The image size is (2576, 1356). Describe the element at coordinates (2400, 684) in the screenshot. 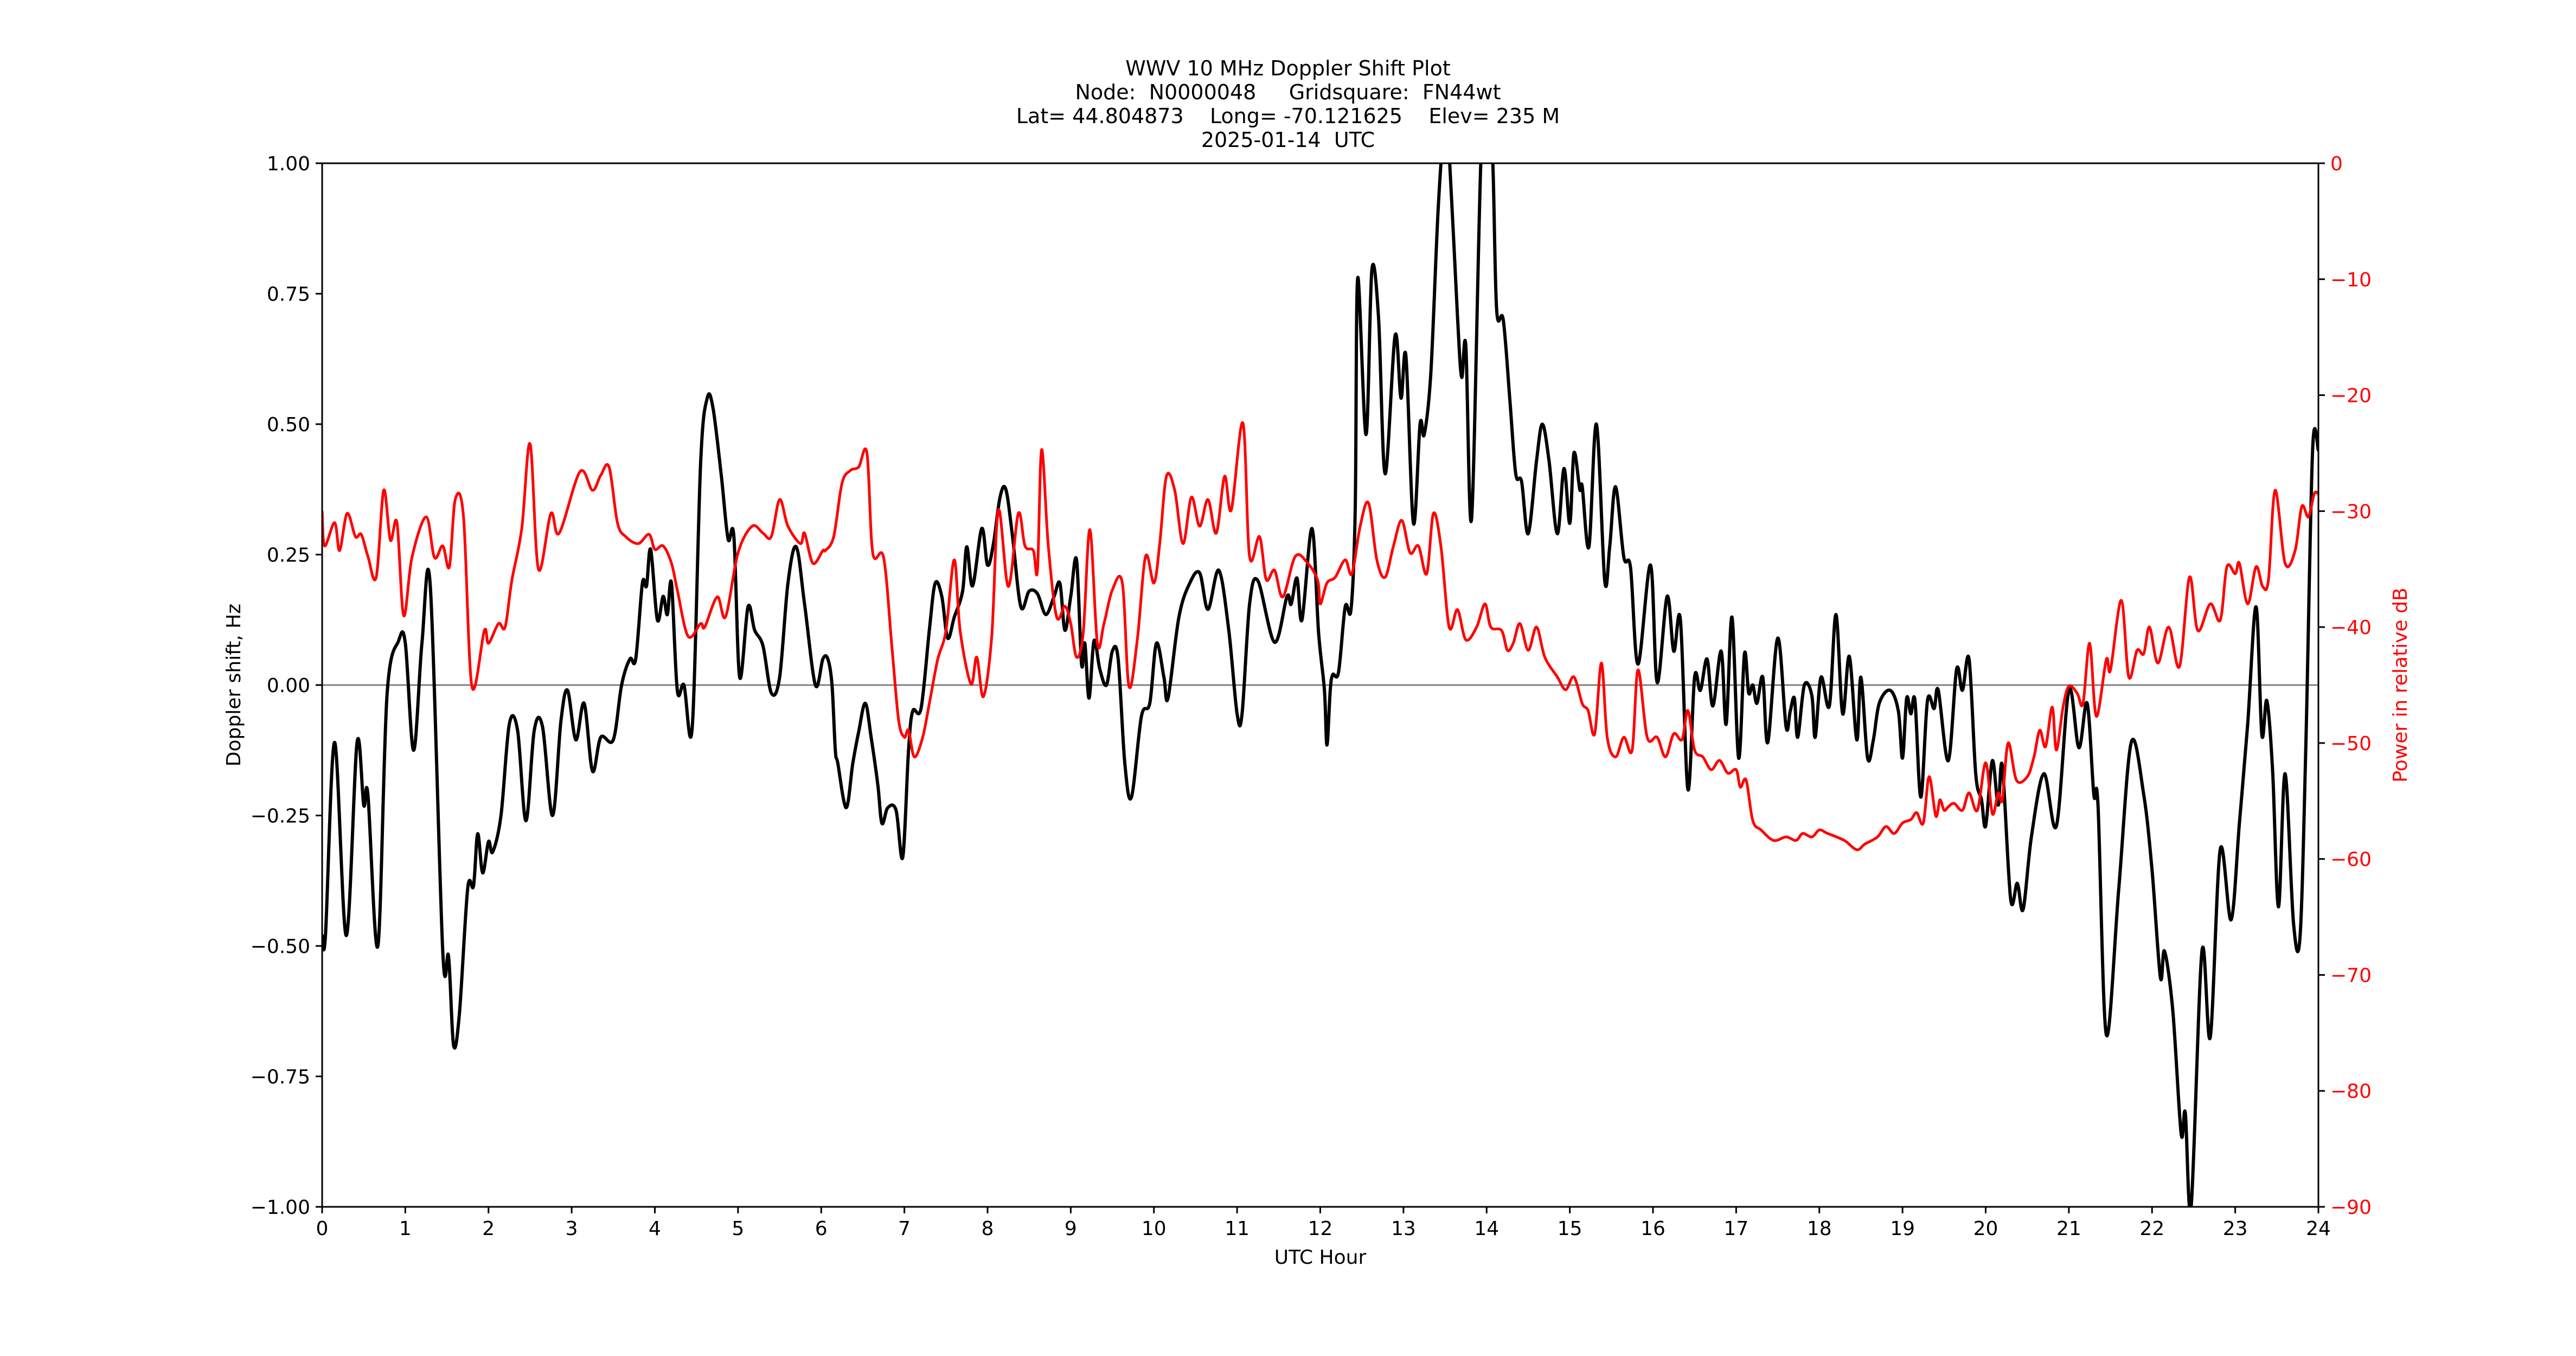

I see `right-y-axis-label: Power in relative dB` at that location.